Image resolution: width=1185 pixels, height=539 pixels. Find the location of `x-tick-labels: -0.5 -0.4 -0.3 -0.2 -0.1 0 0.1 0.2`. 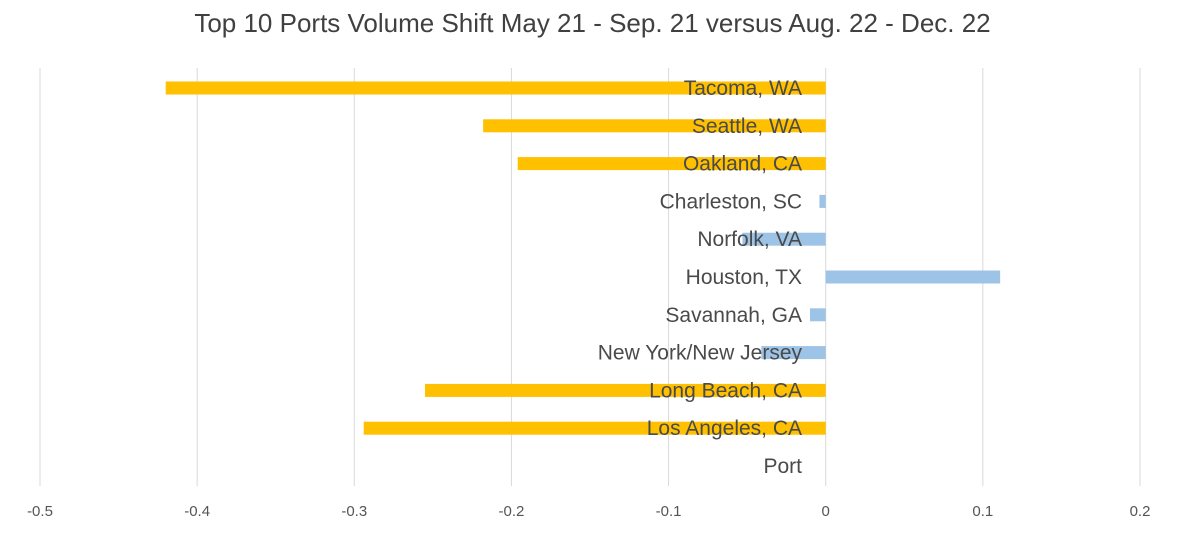

x-tick-labels: -0.5 -0.4 -0.3 -0.2 -0.1 0 0.1 0.2 is located at coordinates (588, 511).